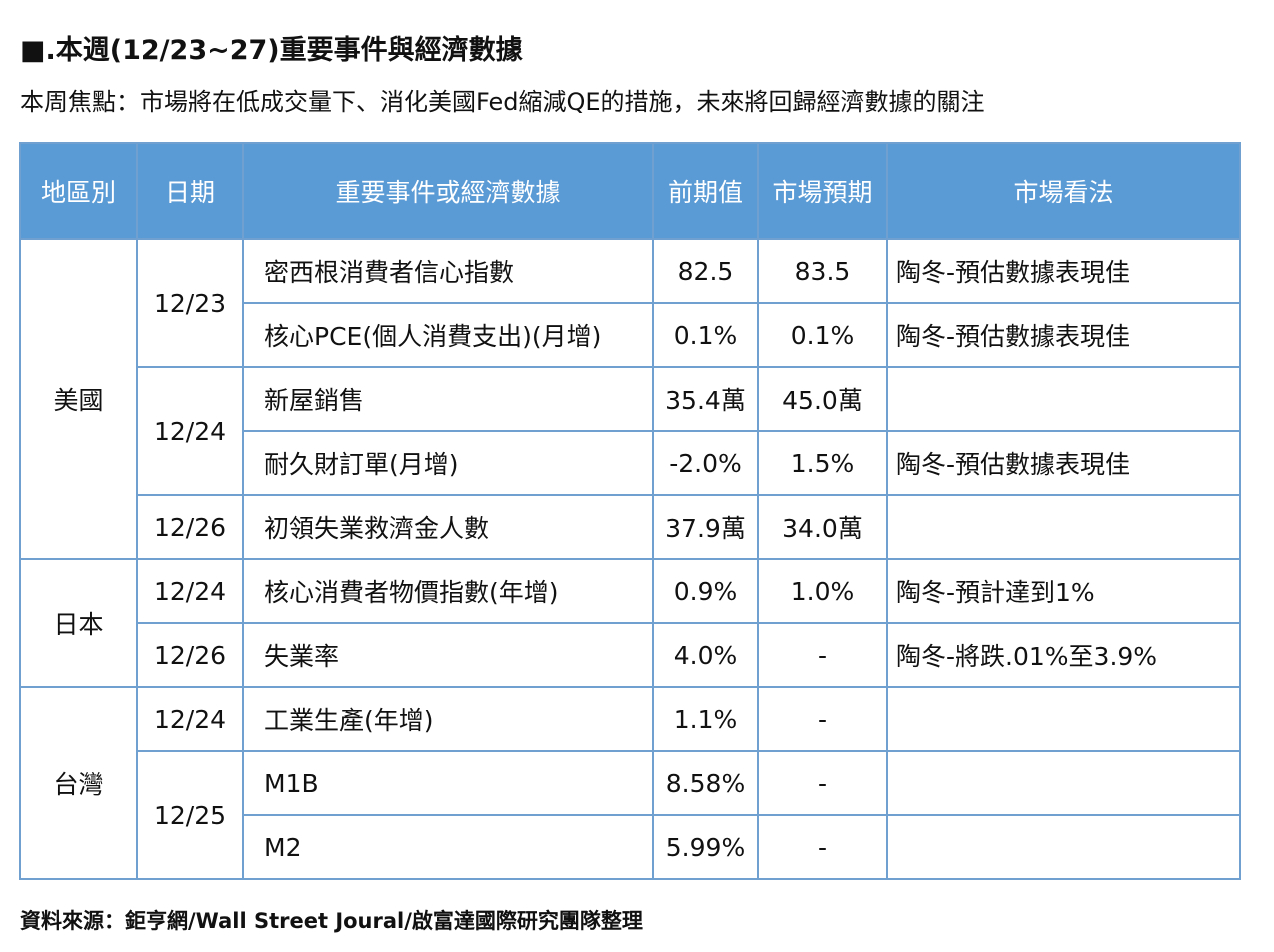  I want to click on table-row: M2 5.99% -, so click(630, 847).